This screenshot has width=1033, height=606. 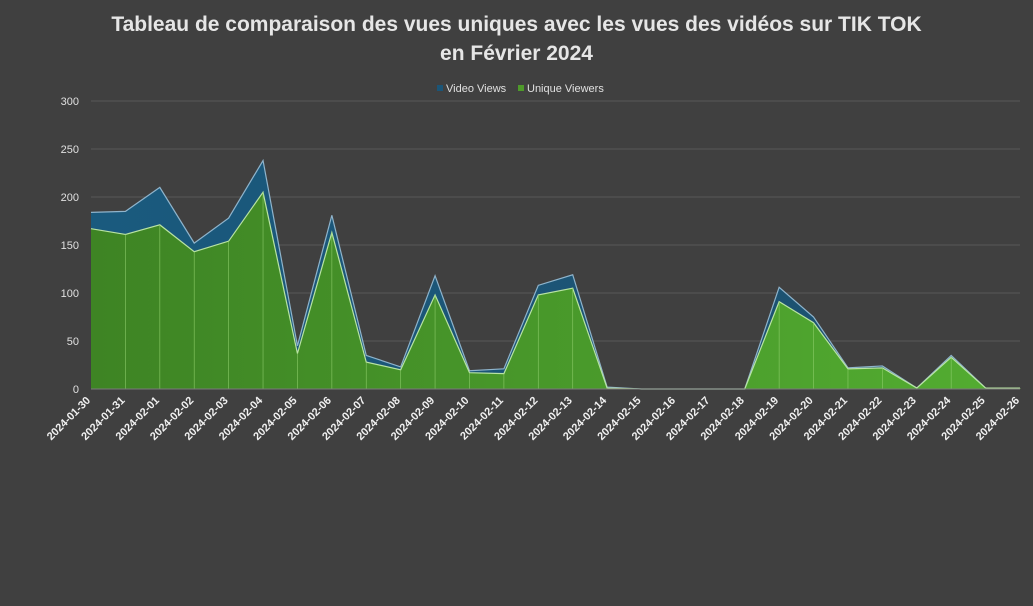 What do you see at coordinates (521, 88) in the screenshot?
I see `legend-swatch-unique-viewers` at bounding box center [521, 88].